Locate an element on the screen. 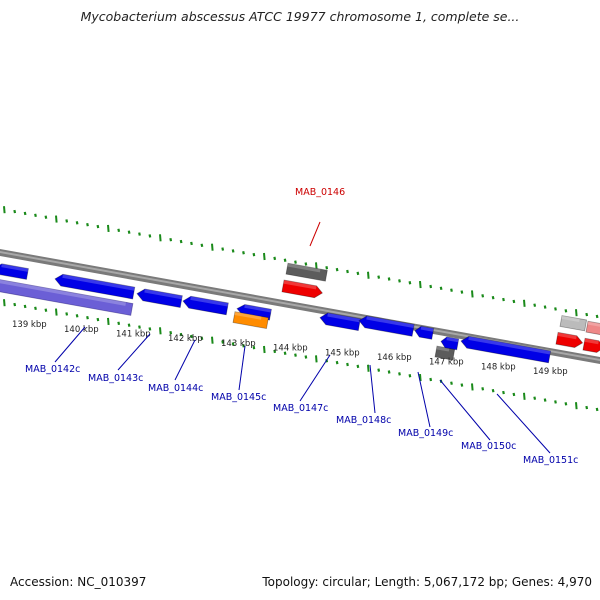 The width and height of the screenshot is (600, 600). gene-label-mab-0142c: MAB_0142c is located at coordinates (52, 369).